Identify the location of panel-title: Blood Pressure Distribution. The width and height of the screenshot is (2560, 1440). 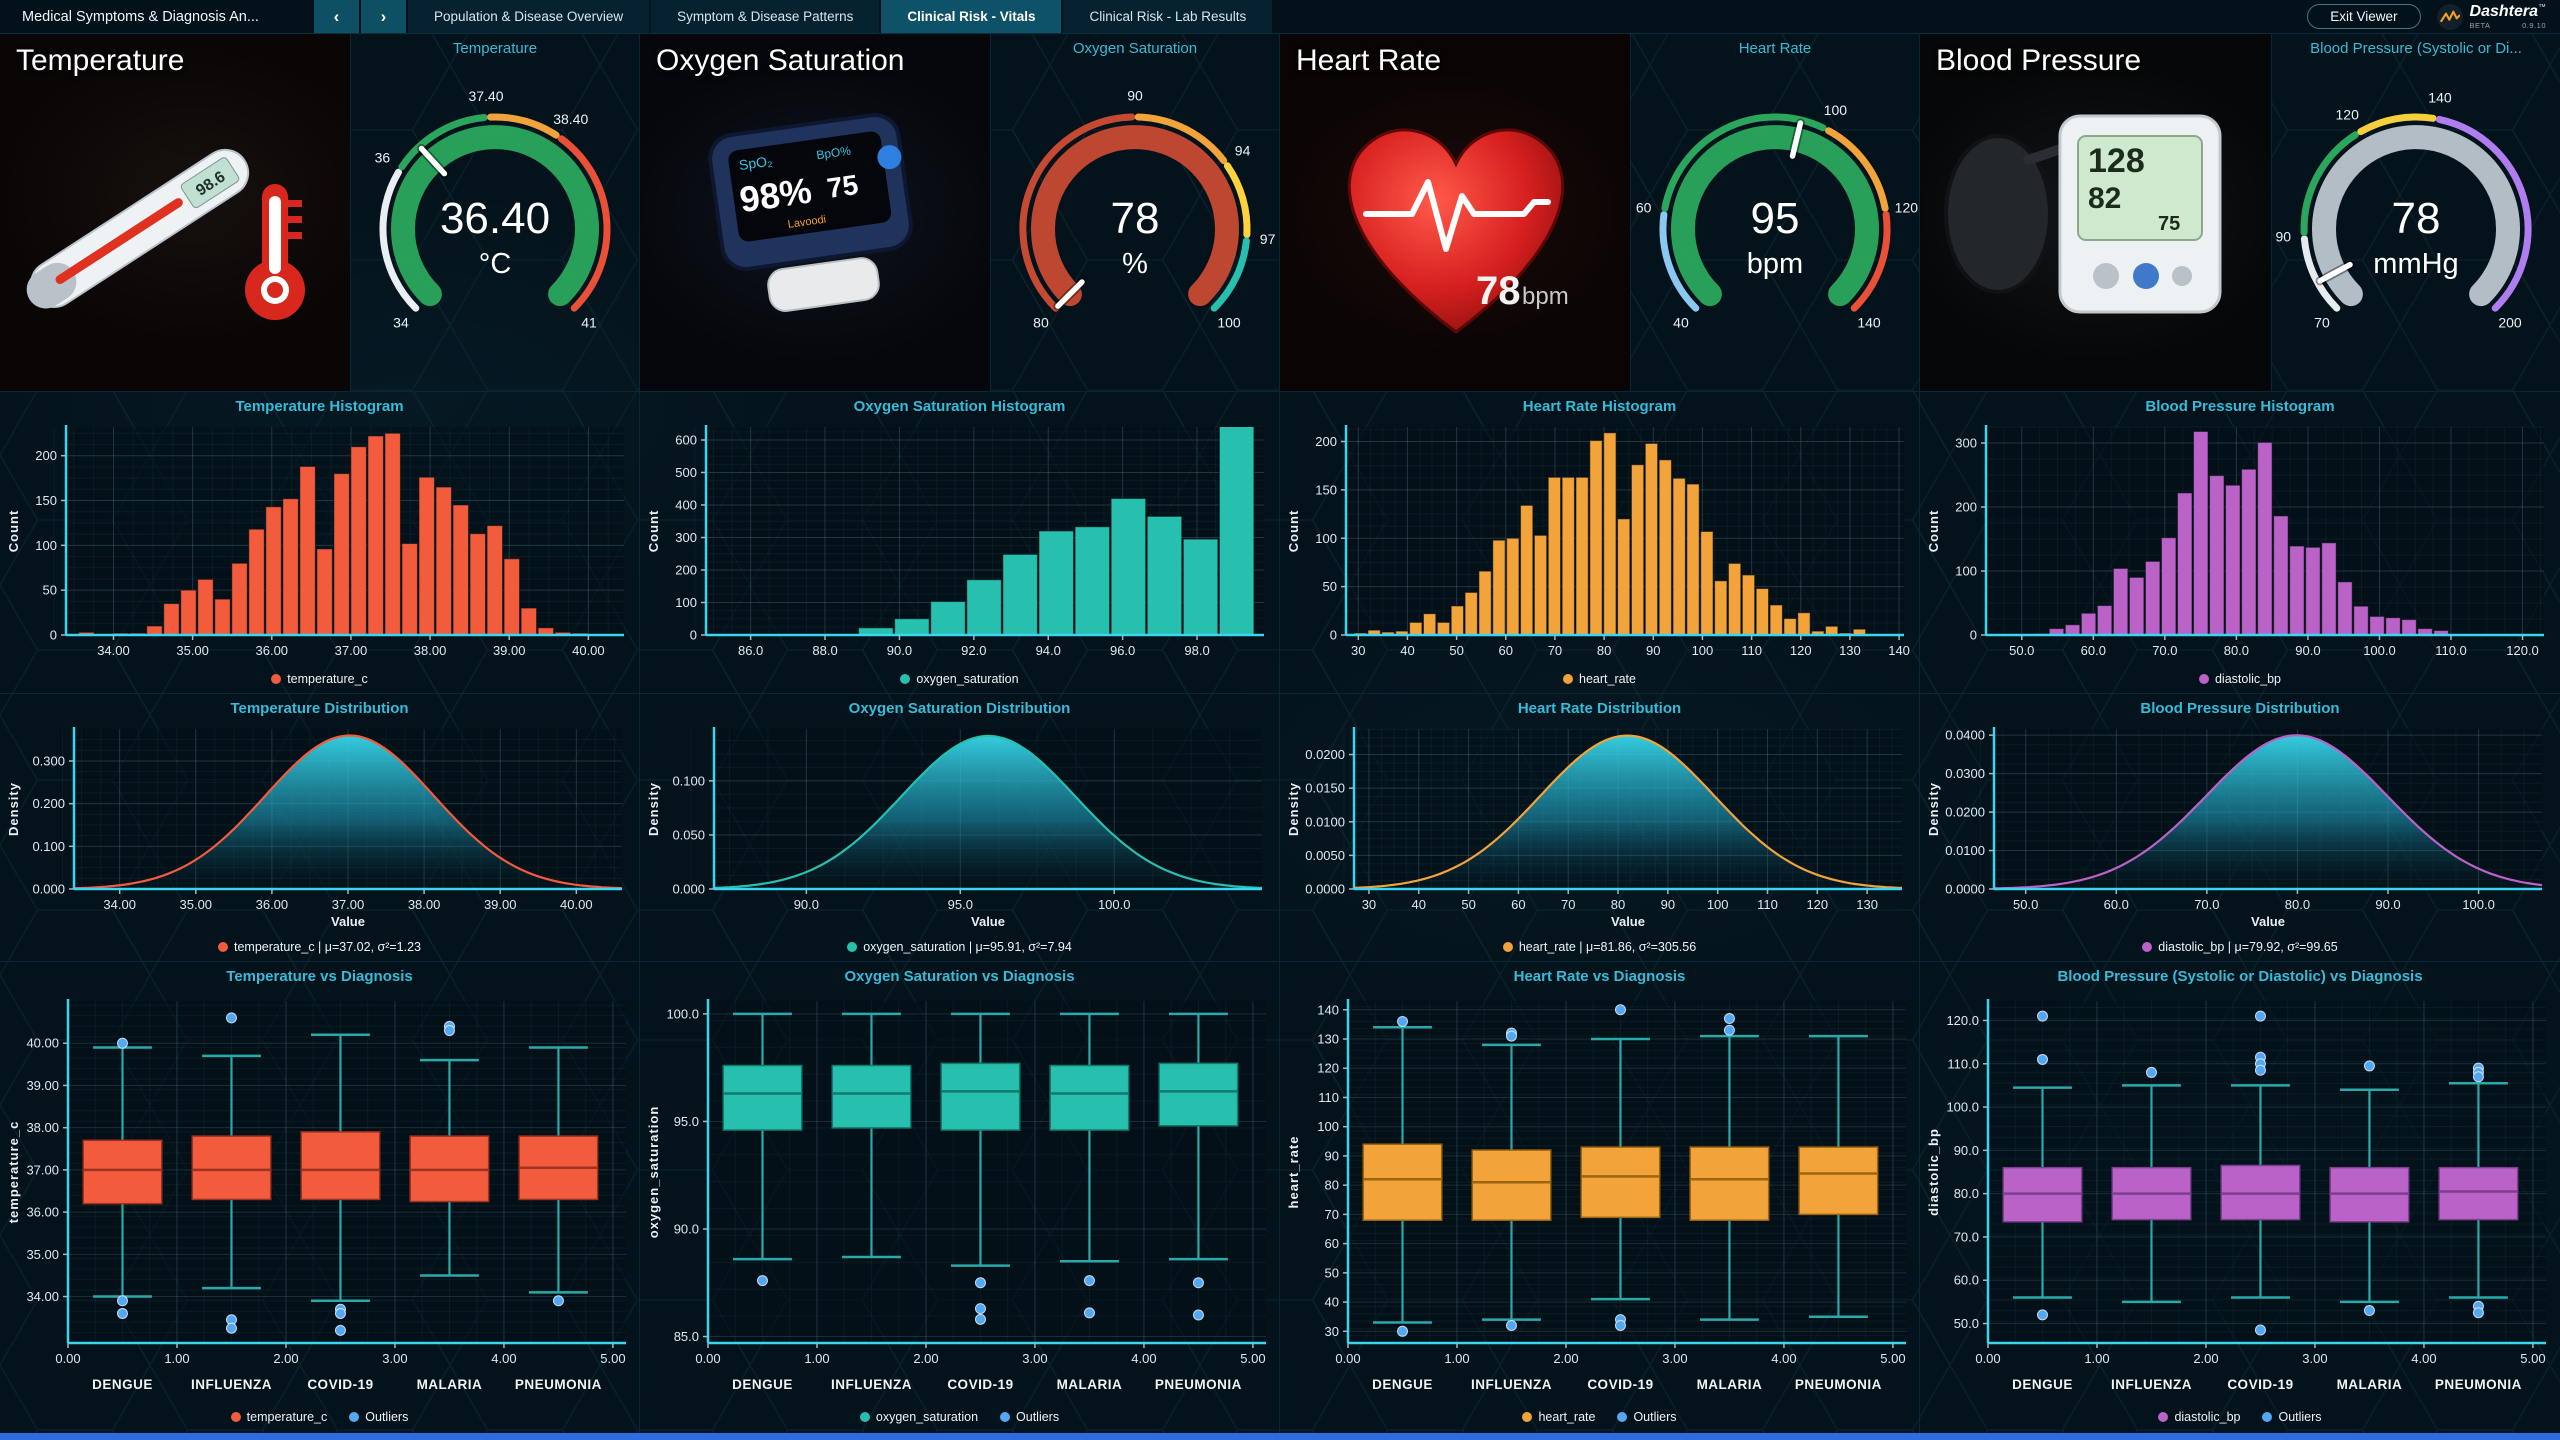
(2240, 708).